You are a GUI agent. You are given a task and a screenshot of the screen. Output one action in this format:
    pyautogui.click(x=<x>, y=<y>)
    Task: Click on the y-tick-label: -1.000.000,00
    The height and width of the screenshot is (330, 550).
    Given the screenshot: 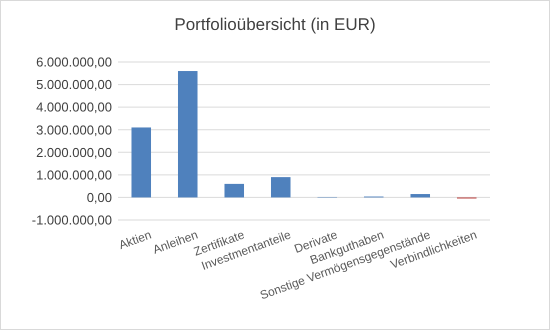 What is the action you would take?
    pyautogui.click(x=72, y=220)
    